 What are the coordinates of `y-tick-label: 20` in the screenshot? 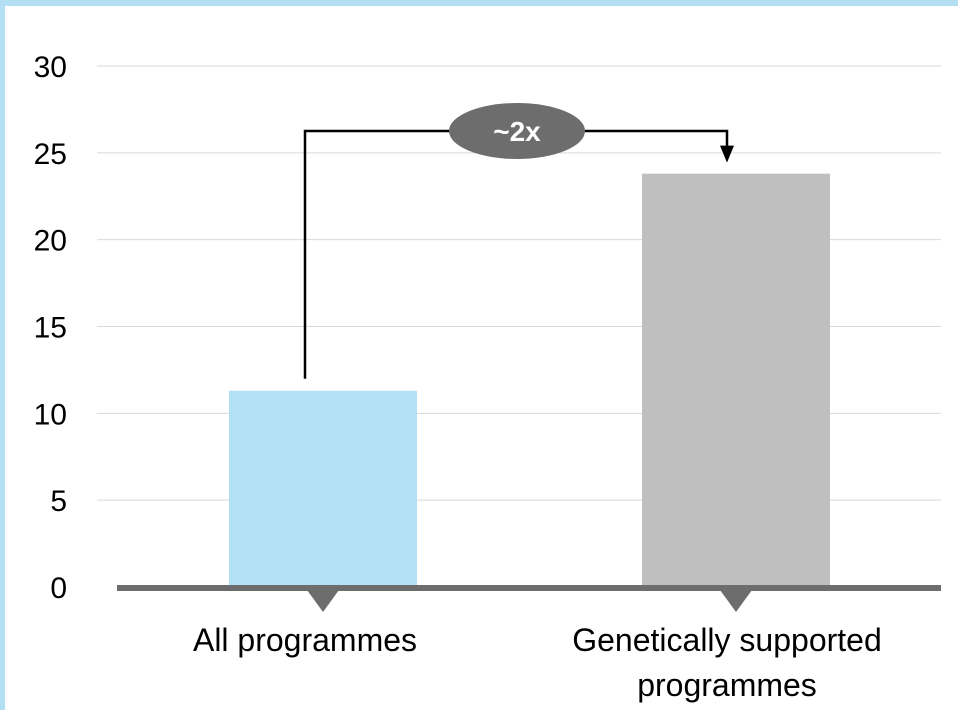 It's located at (50, 241).